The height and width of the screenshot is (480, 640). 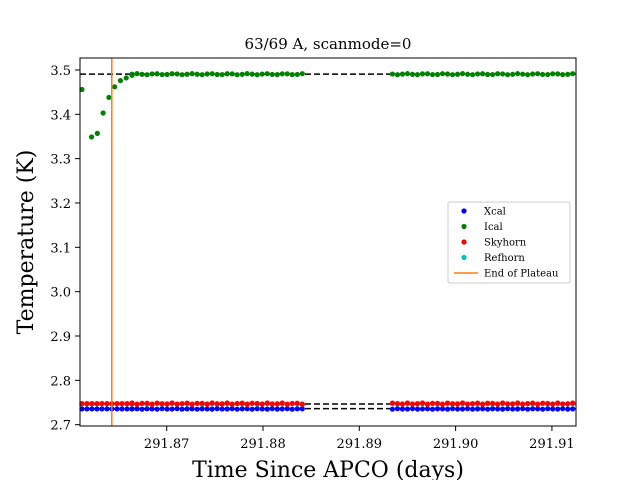 I want to click on y-tick-label: 2.7, so click(x=60, y=426).